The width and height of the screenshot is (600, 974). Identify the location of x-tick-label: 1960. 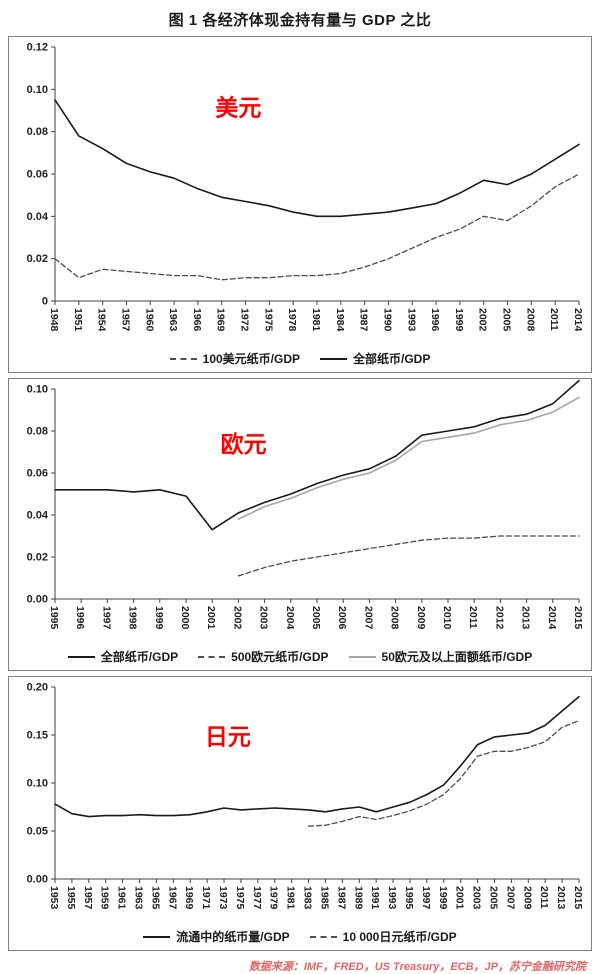
(149, 320).